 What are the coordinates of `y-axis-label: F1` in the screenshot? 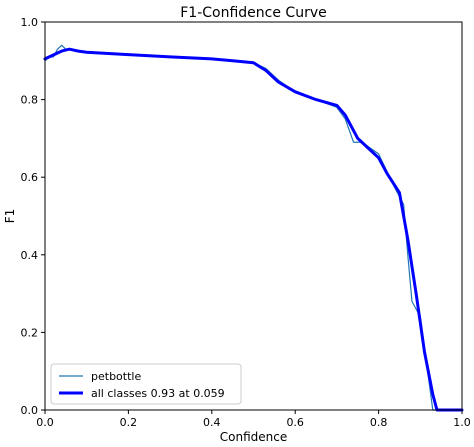 It's located at (10, 216).